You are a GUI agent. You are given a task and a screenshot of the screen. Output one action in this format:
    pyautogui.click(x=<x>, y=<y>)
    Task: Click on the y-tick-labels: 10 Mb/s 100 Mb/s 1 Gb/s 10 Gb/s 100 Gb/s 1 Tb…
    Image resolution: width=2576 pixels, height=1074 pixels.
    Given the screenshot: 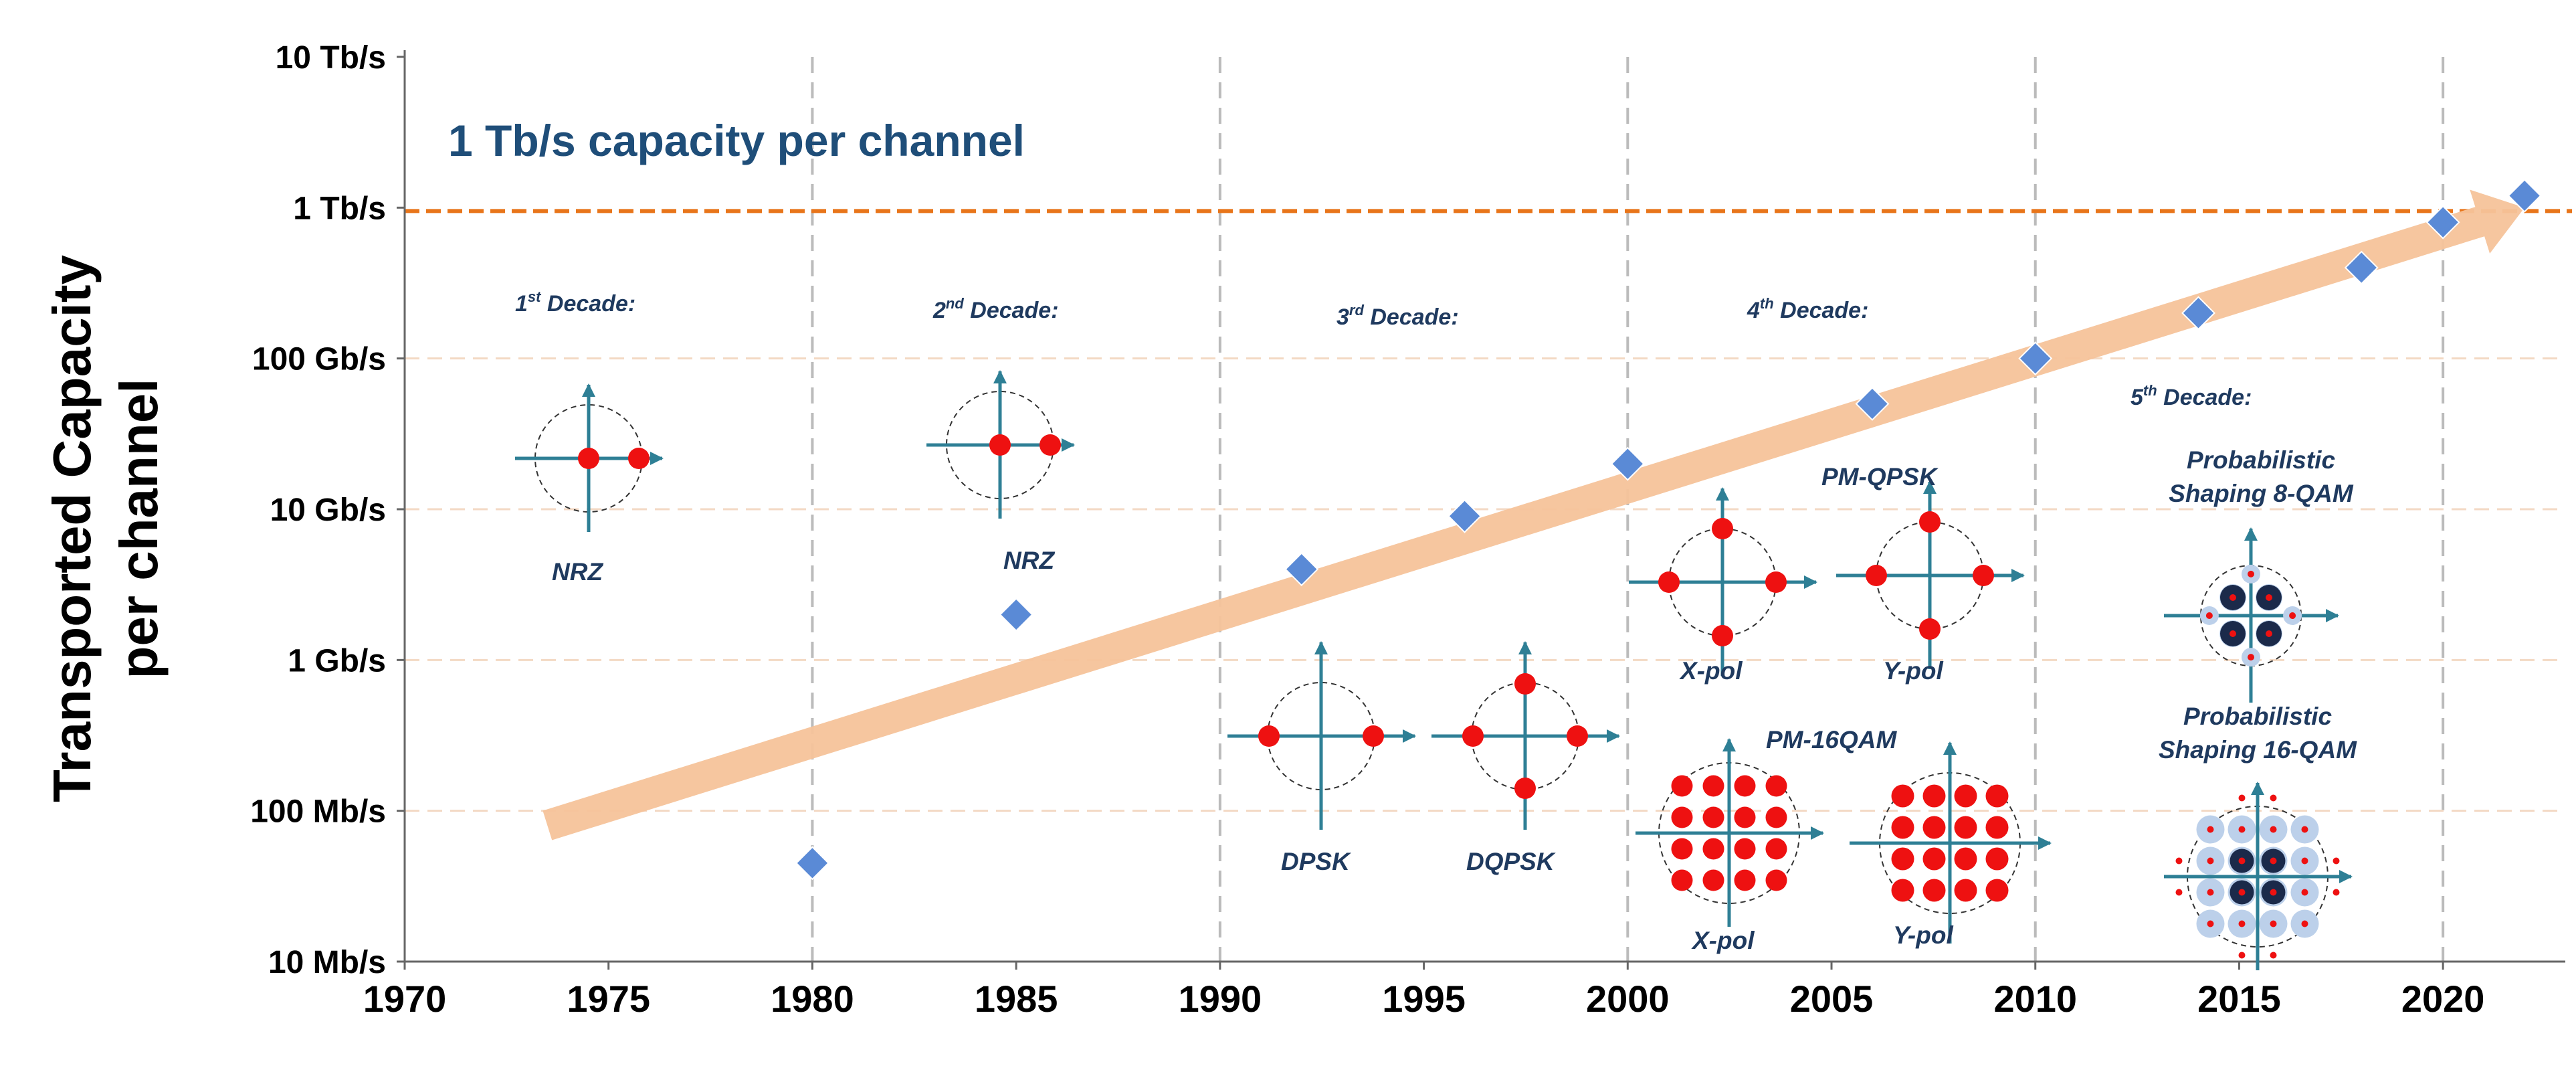 What is the action you would take?
    pyautogui.click(x=318, y=510)
    